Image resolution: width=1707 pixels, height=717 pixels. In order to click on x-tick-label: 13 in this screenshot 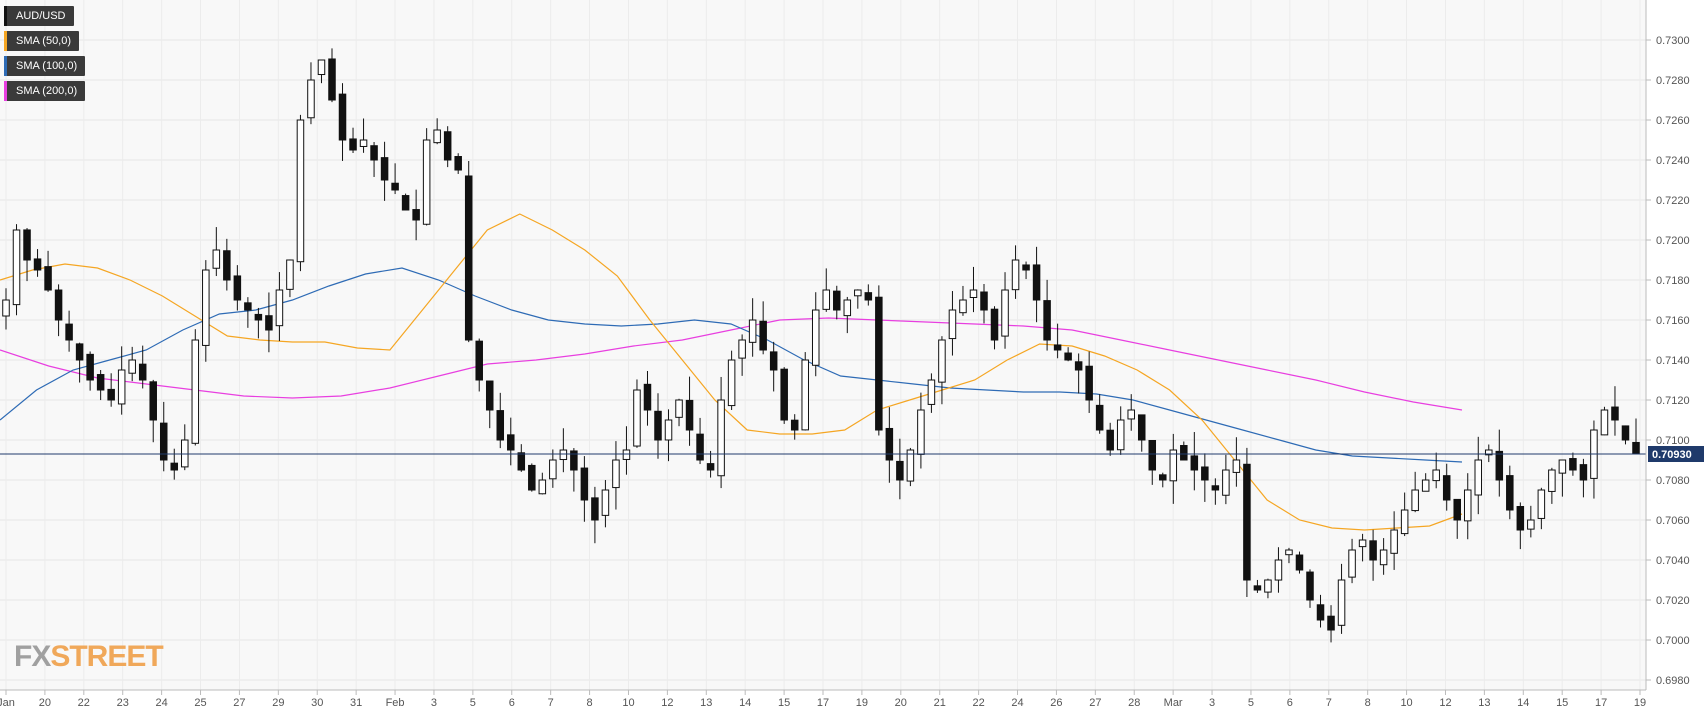, I will do `click(1484, 703)`.